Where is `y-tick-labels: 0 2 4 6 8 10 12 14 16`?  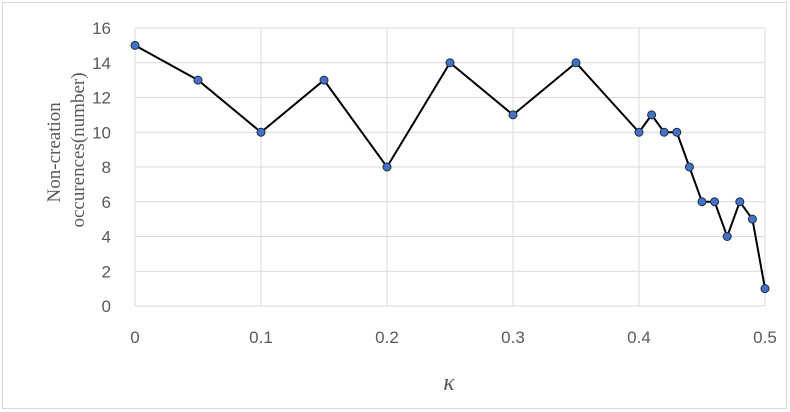 y-tick-labels: 0 2 4 6 8 10 12 14 16 is located at coordinates (101, 167).